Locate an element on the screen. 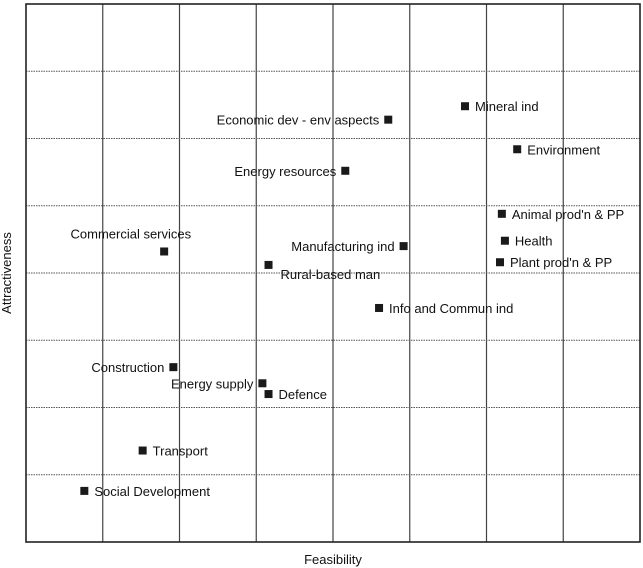  data-point-label: Rural-based man is located at coordinates (331, 274).